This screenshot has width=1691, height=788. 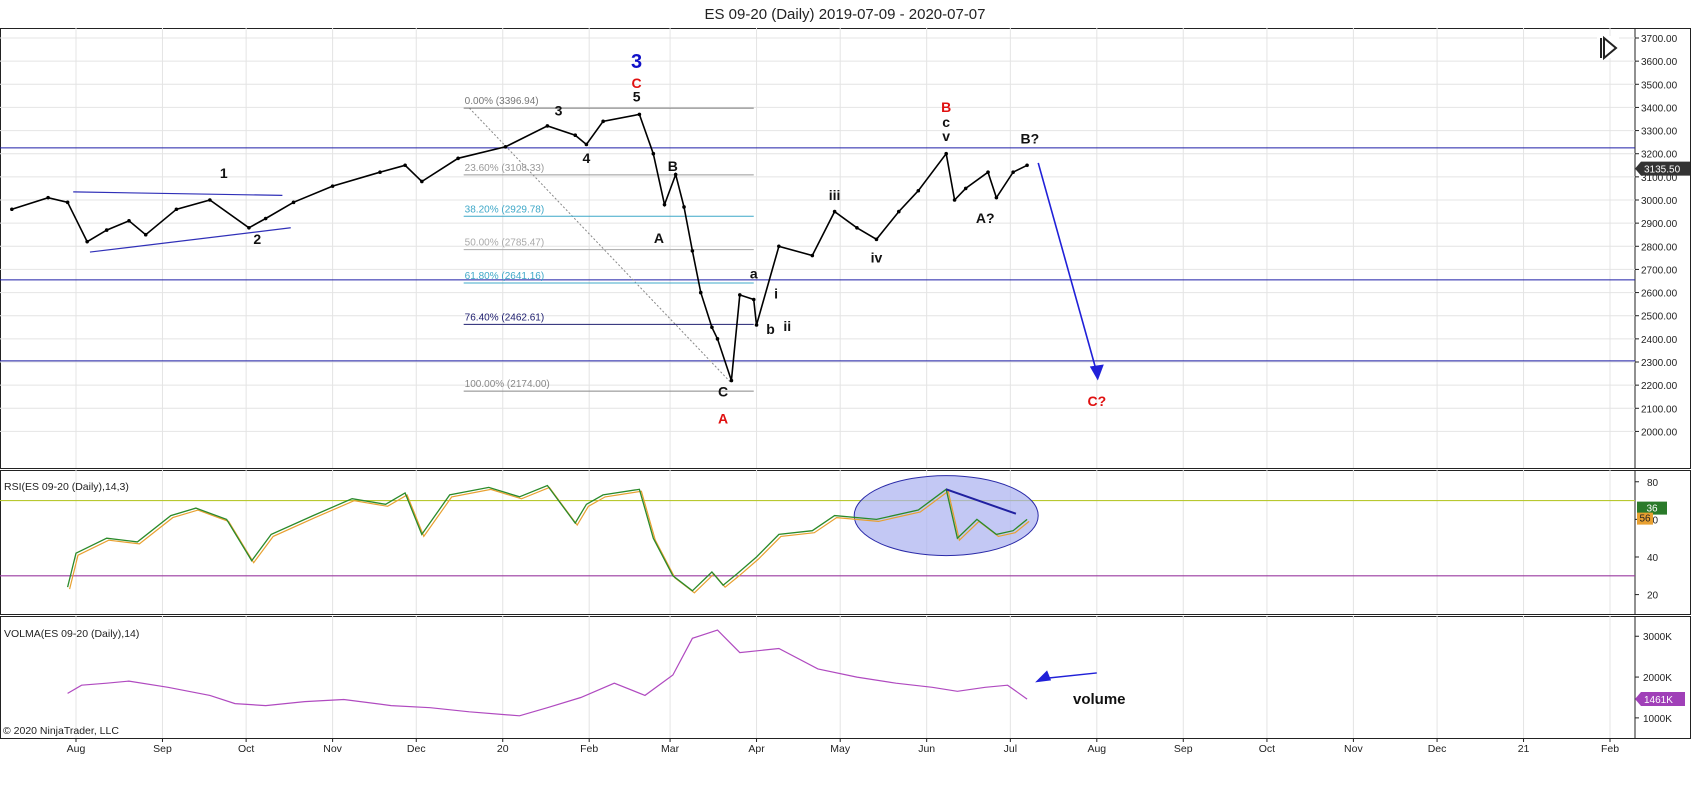 What do you see at coordinates (1659, 132) in the screenshot?
I see `price-tick-label: 3300.00` at bounding box center [1659, 132].